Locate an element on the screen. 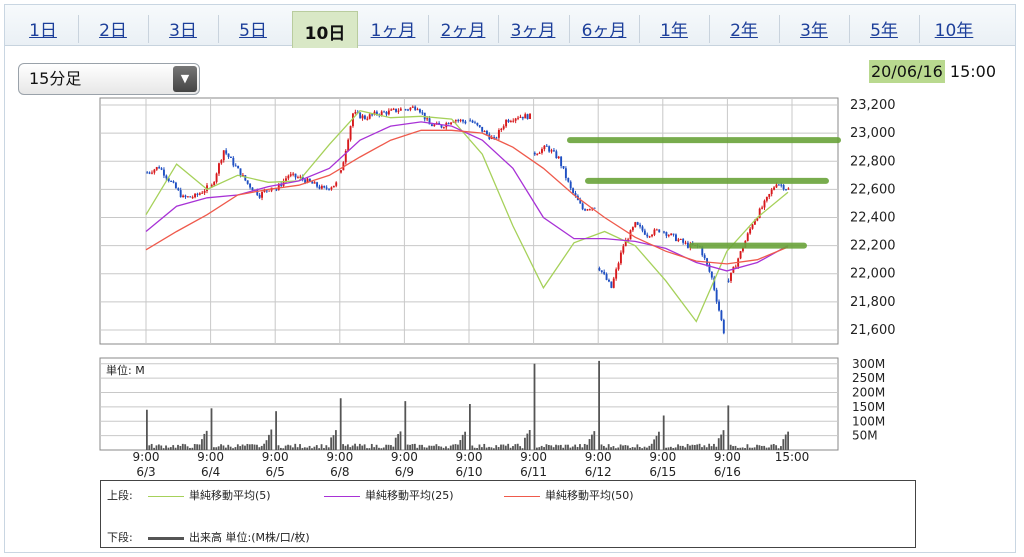  legend-upper-label: 上段: is located at coordinates (120, 495).